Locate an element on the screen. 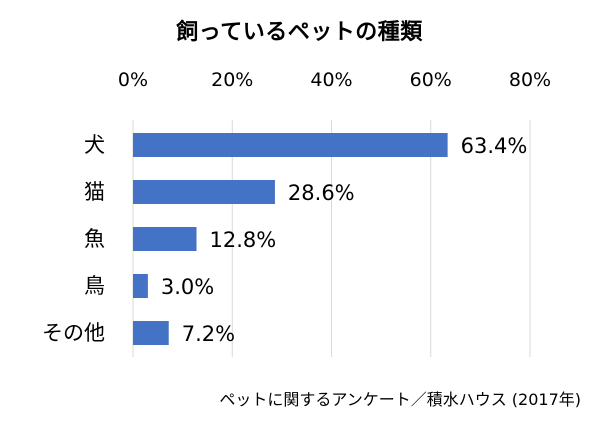 This screenshot has height=430, width=599. value-label: 7.2% is located at coordinates (208, 334).